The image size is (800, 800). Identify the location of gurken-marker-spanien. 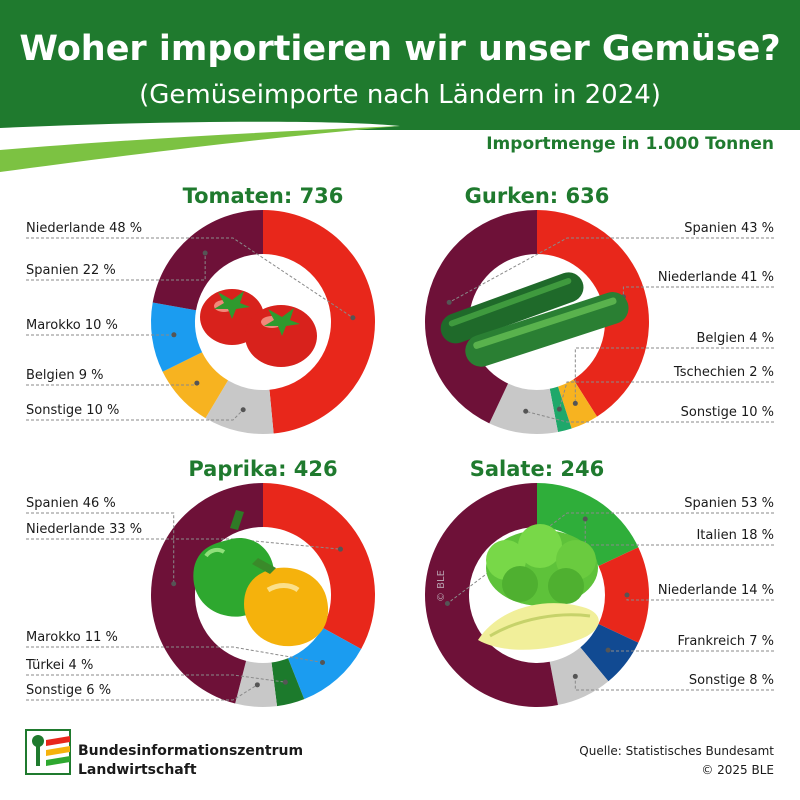
(449, 302).